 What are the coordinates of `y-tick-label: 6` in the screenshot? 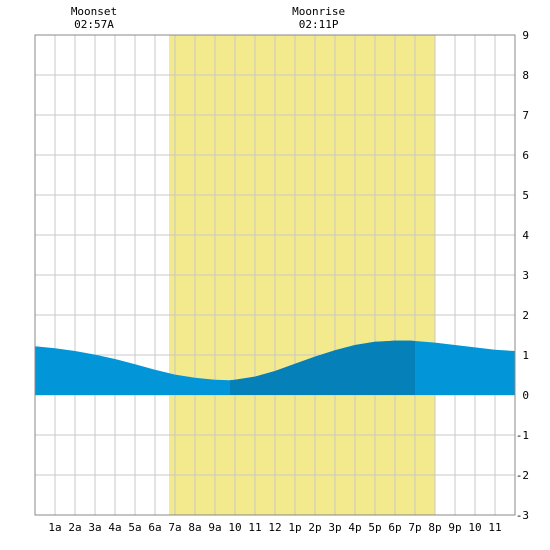 It's located at (525, 155).